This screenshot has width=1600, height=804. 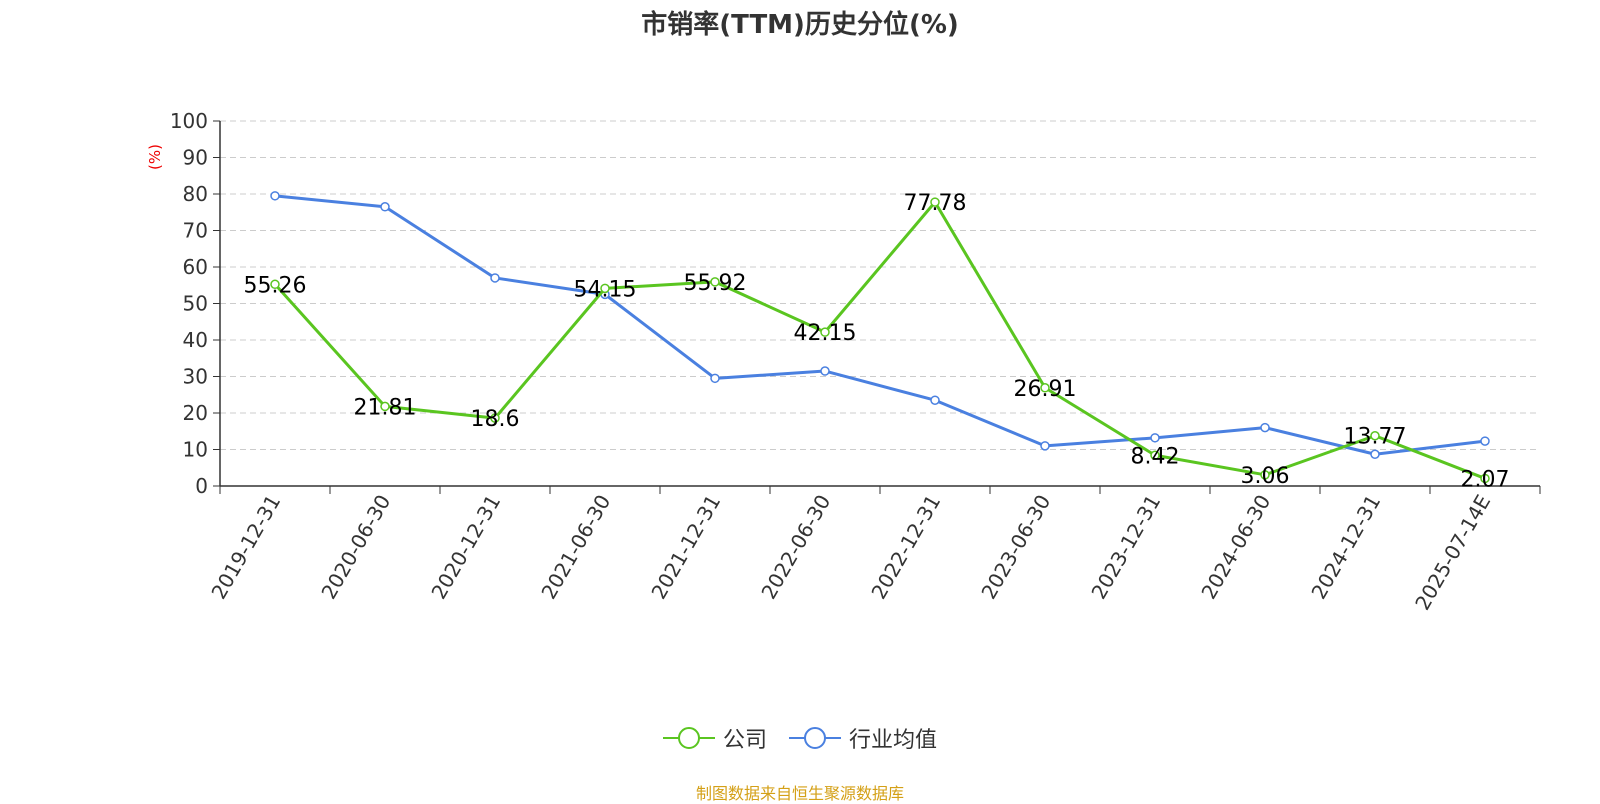 I want to click on y-tick-label: 0, so click(x=201, y=486).